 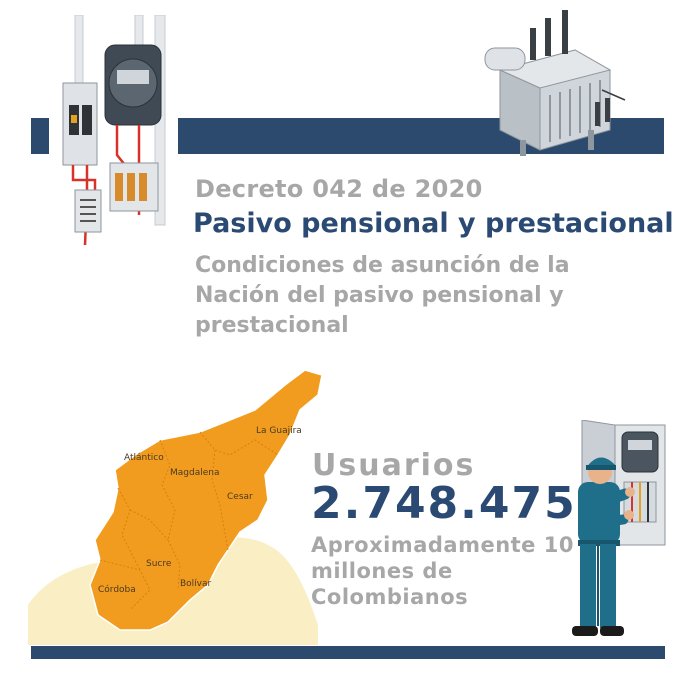 What do you see at coordinates (240, 497) in the screenshot?
I see `map-label-cesar: Cesar` at bounding box center [240, 497].